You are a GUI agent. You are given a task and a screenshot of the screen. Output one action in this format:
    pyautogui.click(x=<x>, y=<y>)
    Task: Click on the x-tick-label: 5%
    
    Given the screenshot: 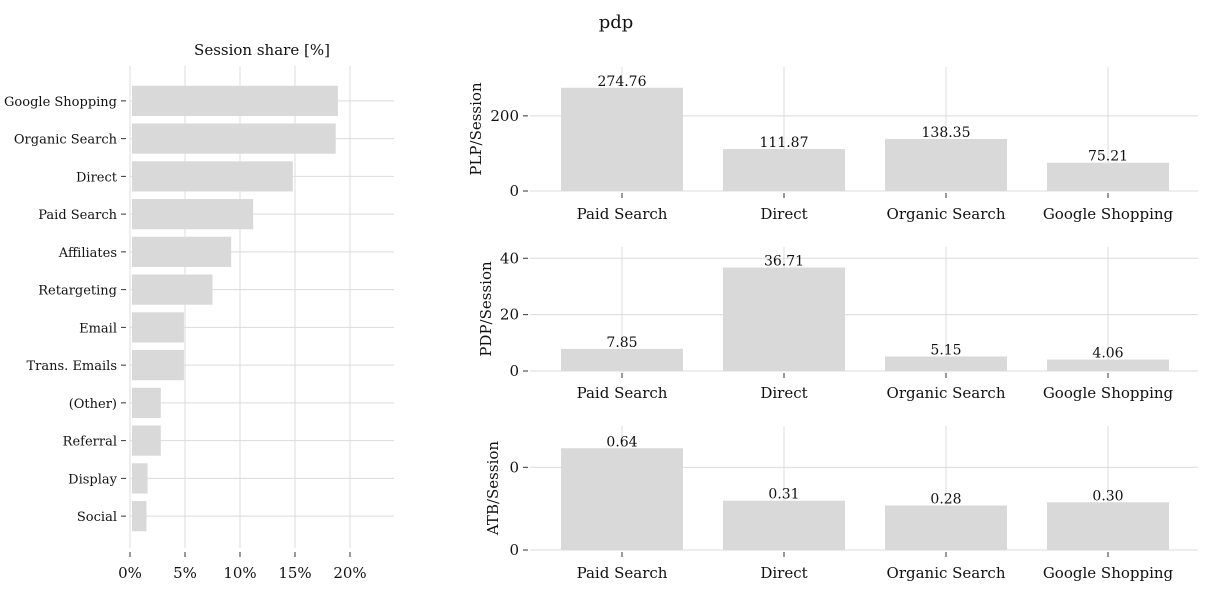 What is the action you would take?
    pyautogui.click(x=185, y=573)
    